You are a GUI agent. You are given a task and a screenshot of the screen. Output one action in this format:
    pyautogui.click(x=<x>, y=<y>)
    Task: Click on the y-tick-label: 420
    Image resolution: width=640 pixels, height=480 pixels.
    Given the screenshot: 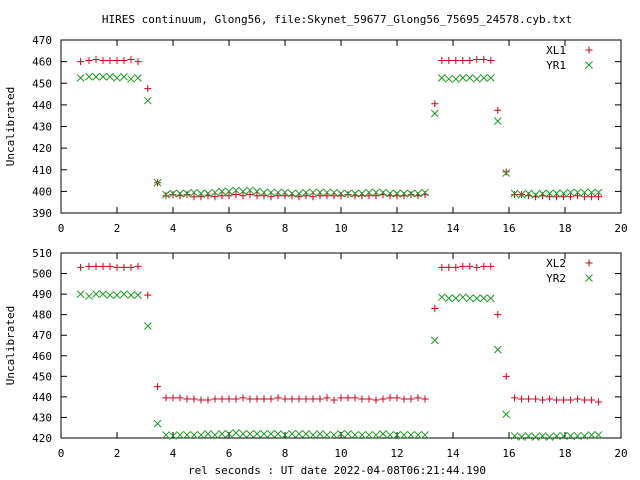 What is the action you would take?
    pyautogui.click(x=42, y=438)
    